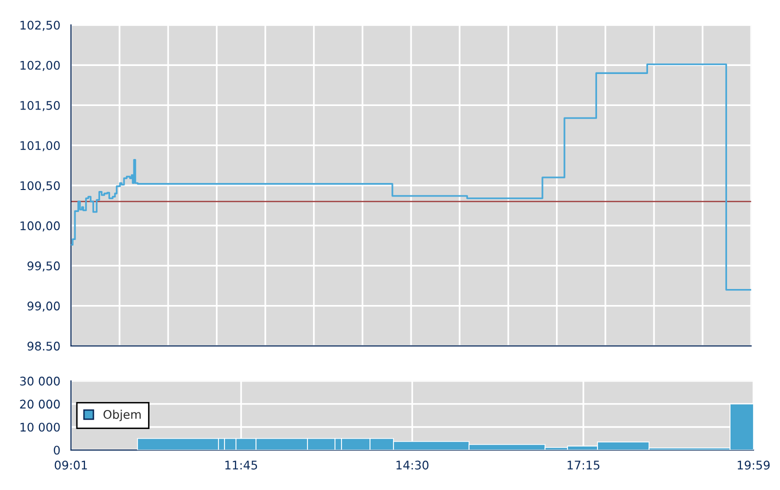 The height and width of the screenshot is (490, 780). What do you see at coordinates (57, 450) in the screenshot?
I see `y-tick-label: 0` at bounding box center [57, 450].